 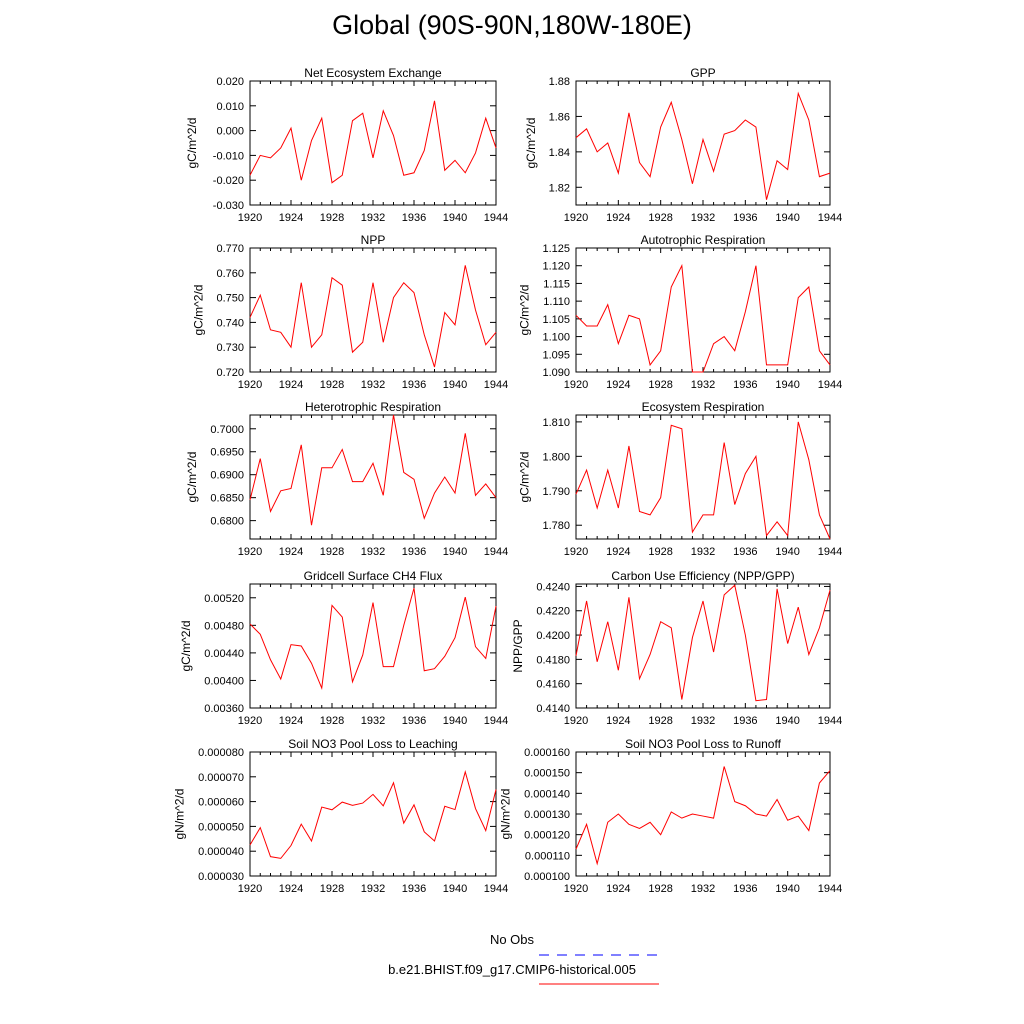 What do you see at coordinates (553, 587) in the screenshot?
I see `y-tick-label: 0.4240` at bounding box center [553, 587].